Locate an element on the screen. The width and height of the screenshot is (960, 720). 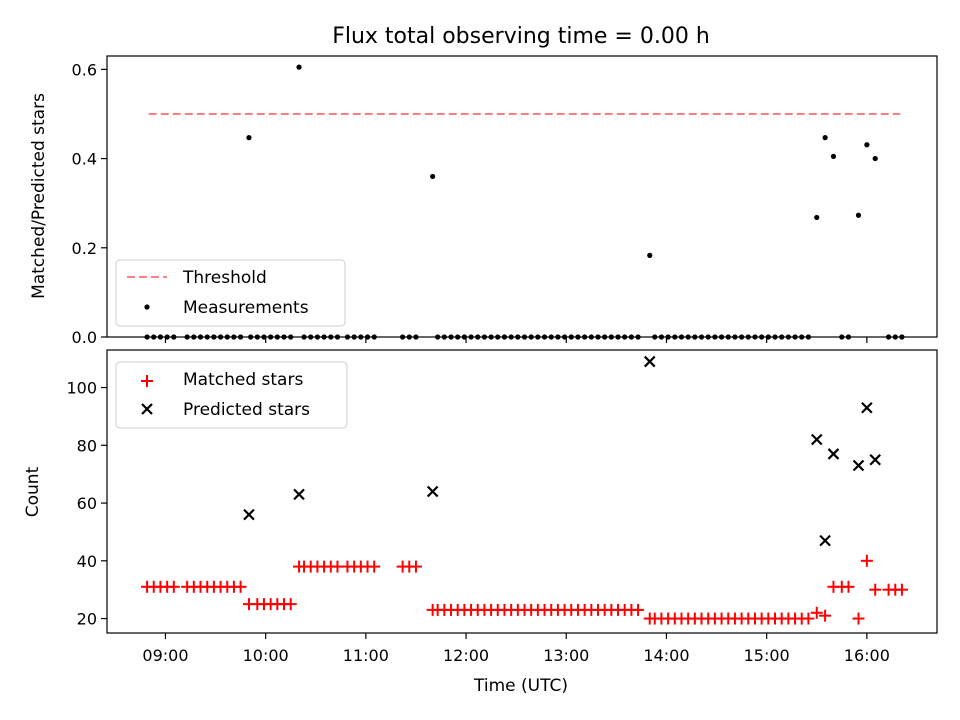
top-legend: Threshold Measurements is located at coordinates (230, 293).